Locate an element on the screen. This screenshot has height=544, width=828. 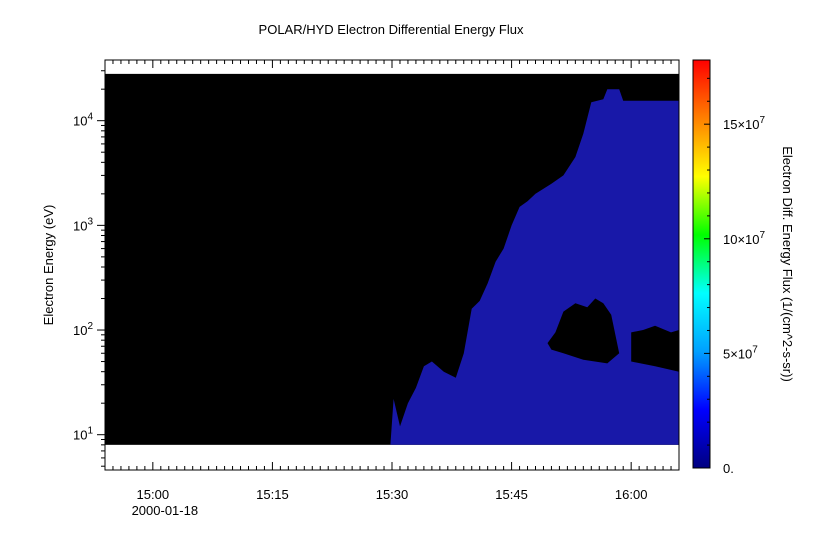
x-tick-label: 15:15 is located at coordinates (272, 494).